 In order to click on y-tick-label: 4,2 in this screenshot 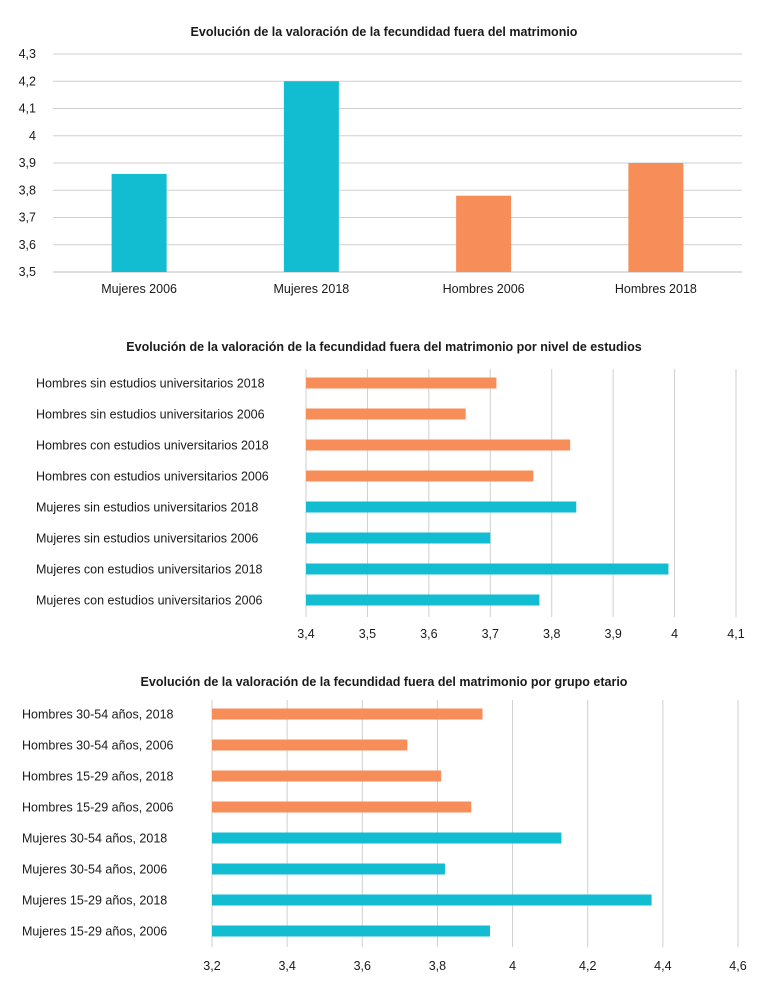, I will do `click(27, 81)`.